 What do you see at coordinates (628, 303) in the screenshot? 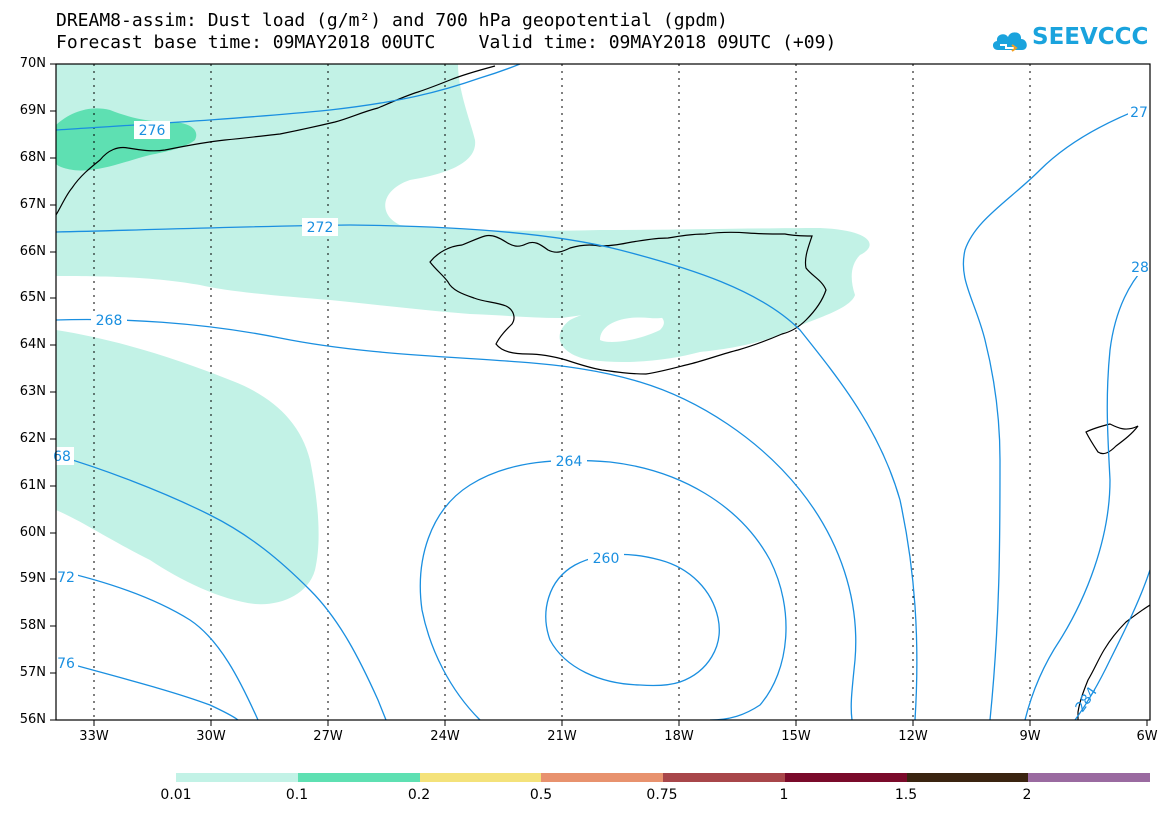
I see `coastline-iceland` at bounding box center [628, 303].